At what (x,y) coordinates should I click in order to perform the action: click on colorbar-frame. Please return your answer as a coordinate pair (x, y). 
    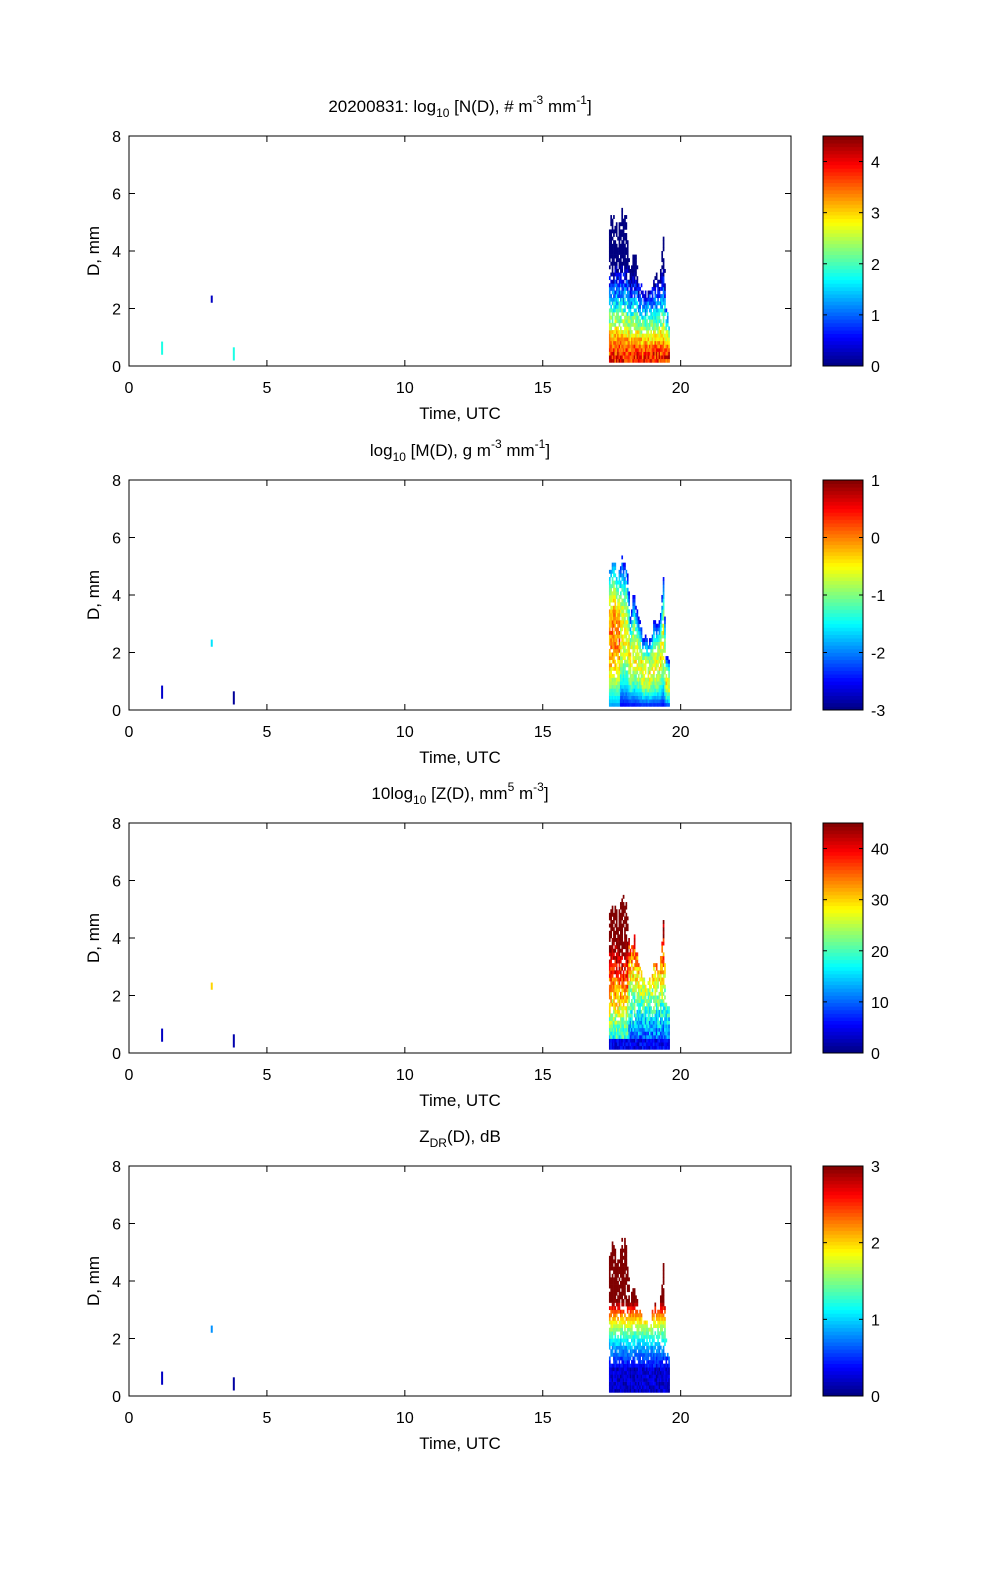
    Looking at the image, I should click on (843, 251).